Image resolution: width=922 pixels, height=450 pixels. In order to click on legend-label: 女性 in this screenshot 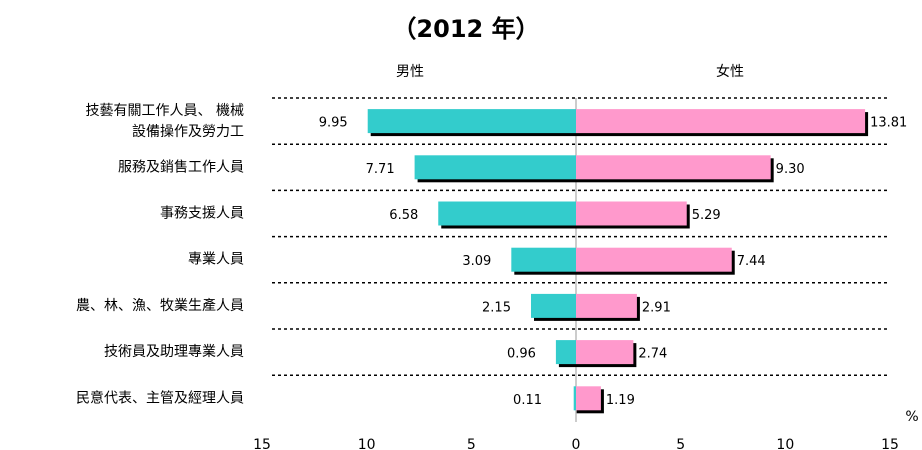, I will do `click(730, 71)`.